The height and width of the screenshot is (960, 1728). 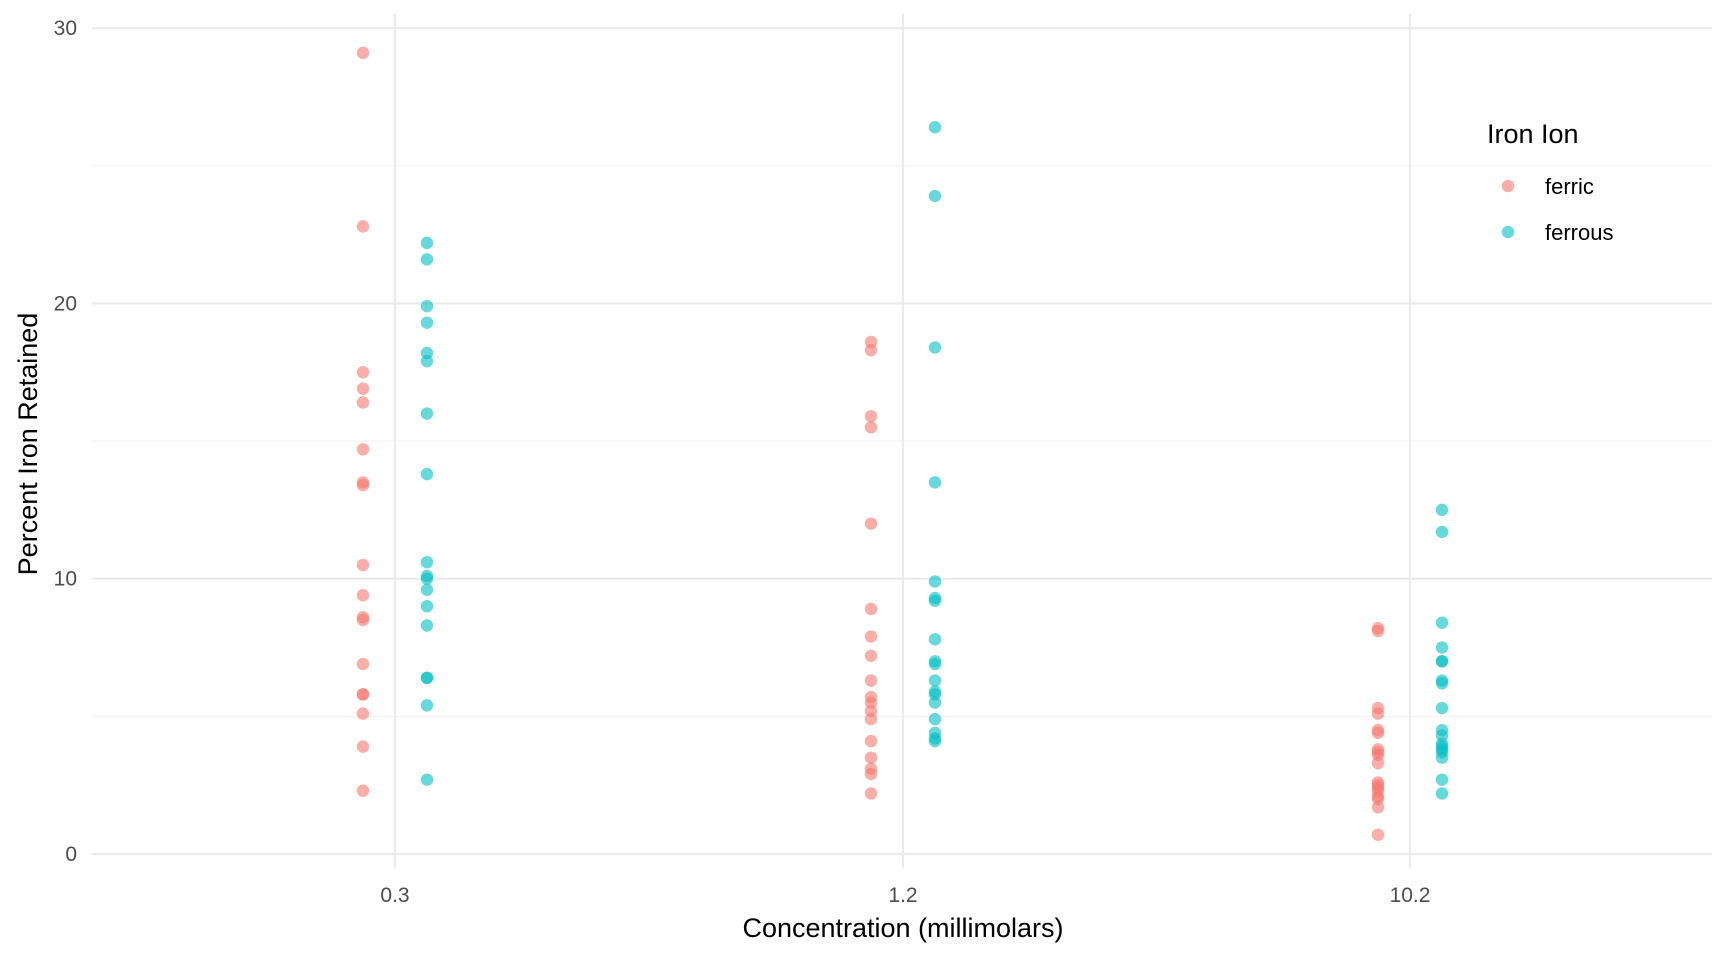 What do you see at coordinates (1508, 186) in the screenshot?
I see `legend-key-ferric` at bounding box center [1508, 186].